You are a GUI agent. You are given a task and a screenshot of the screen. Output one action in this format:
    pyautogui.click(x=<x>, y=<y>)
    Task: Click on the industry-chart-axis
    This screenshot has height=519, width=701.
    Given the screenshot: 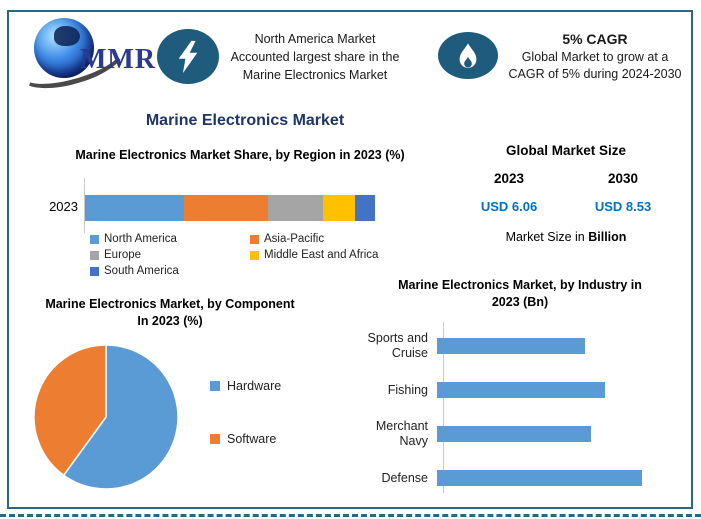 What is the action you would take?
    pyautogui.click(x=443, y=407)
    